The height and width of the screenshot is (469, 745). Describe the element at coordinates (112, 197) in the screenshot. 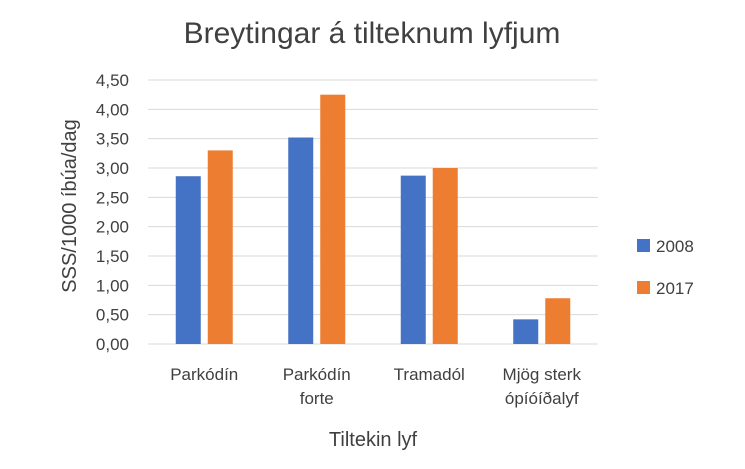

I see `y-tick-label: 2,50` at that location.